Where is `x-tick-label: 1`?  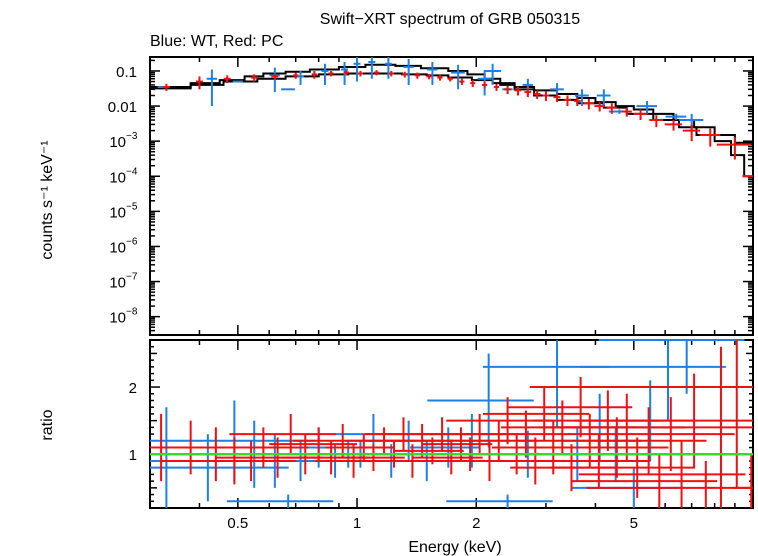 x-tick-label: 1 is located at coordinates (357, 523).